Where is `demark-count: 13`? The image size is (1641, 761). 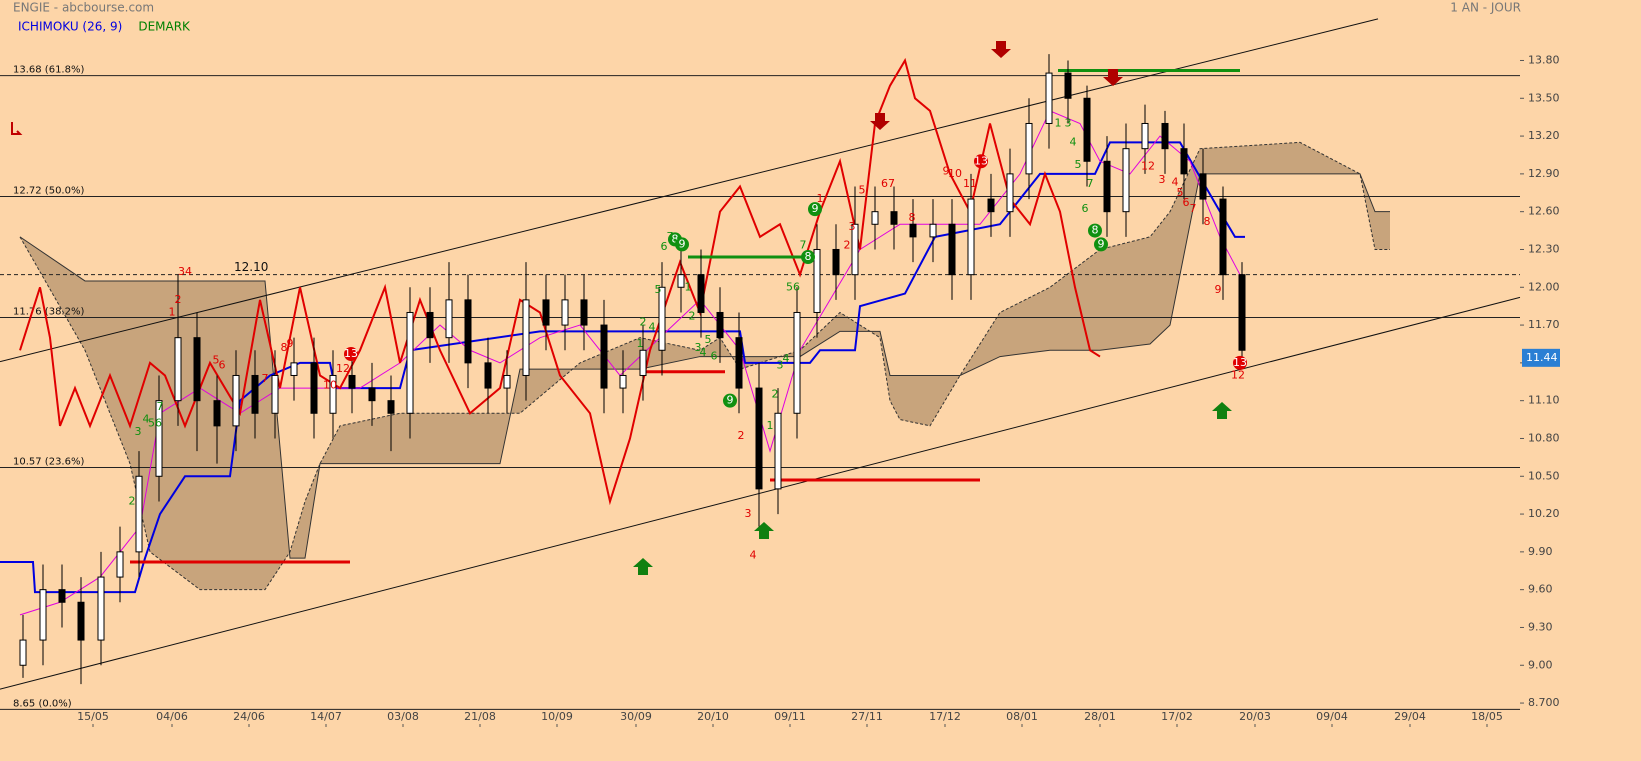
demark-count: 13 is located at coordinates (981, 160).